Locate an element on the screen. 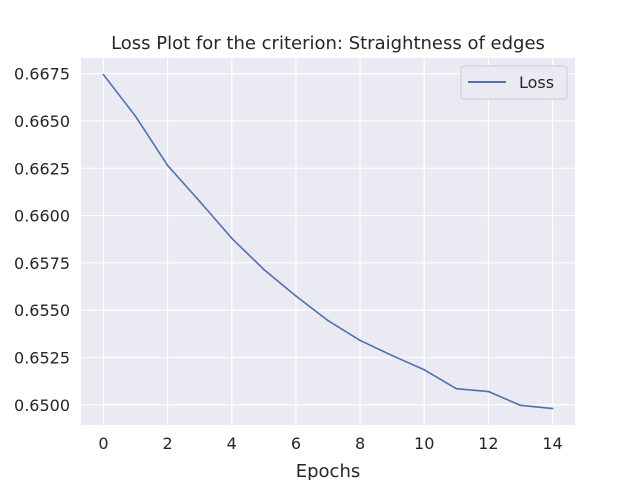 This screenshot has width=640, height=480. y-tick-label: 0.6550 is located at coordinates (42, 310).